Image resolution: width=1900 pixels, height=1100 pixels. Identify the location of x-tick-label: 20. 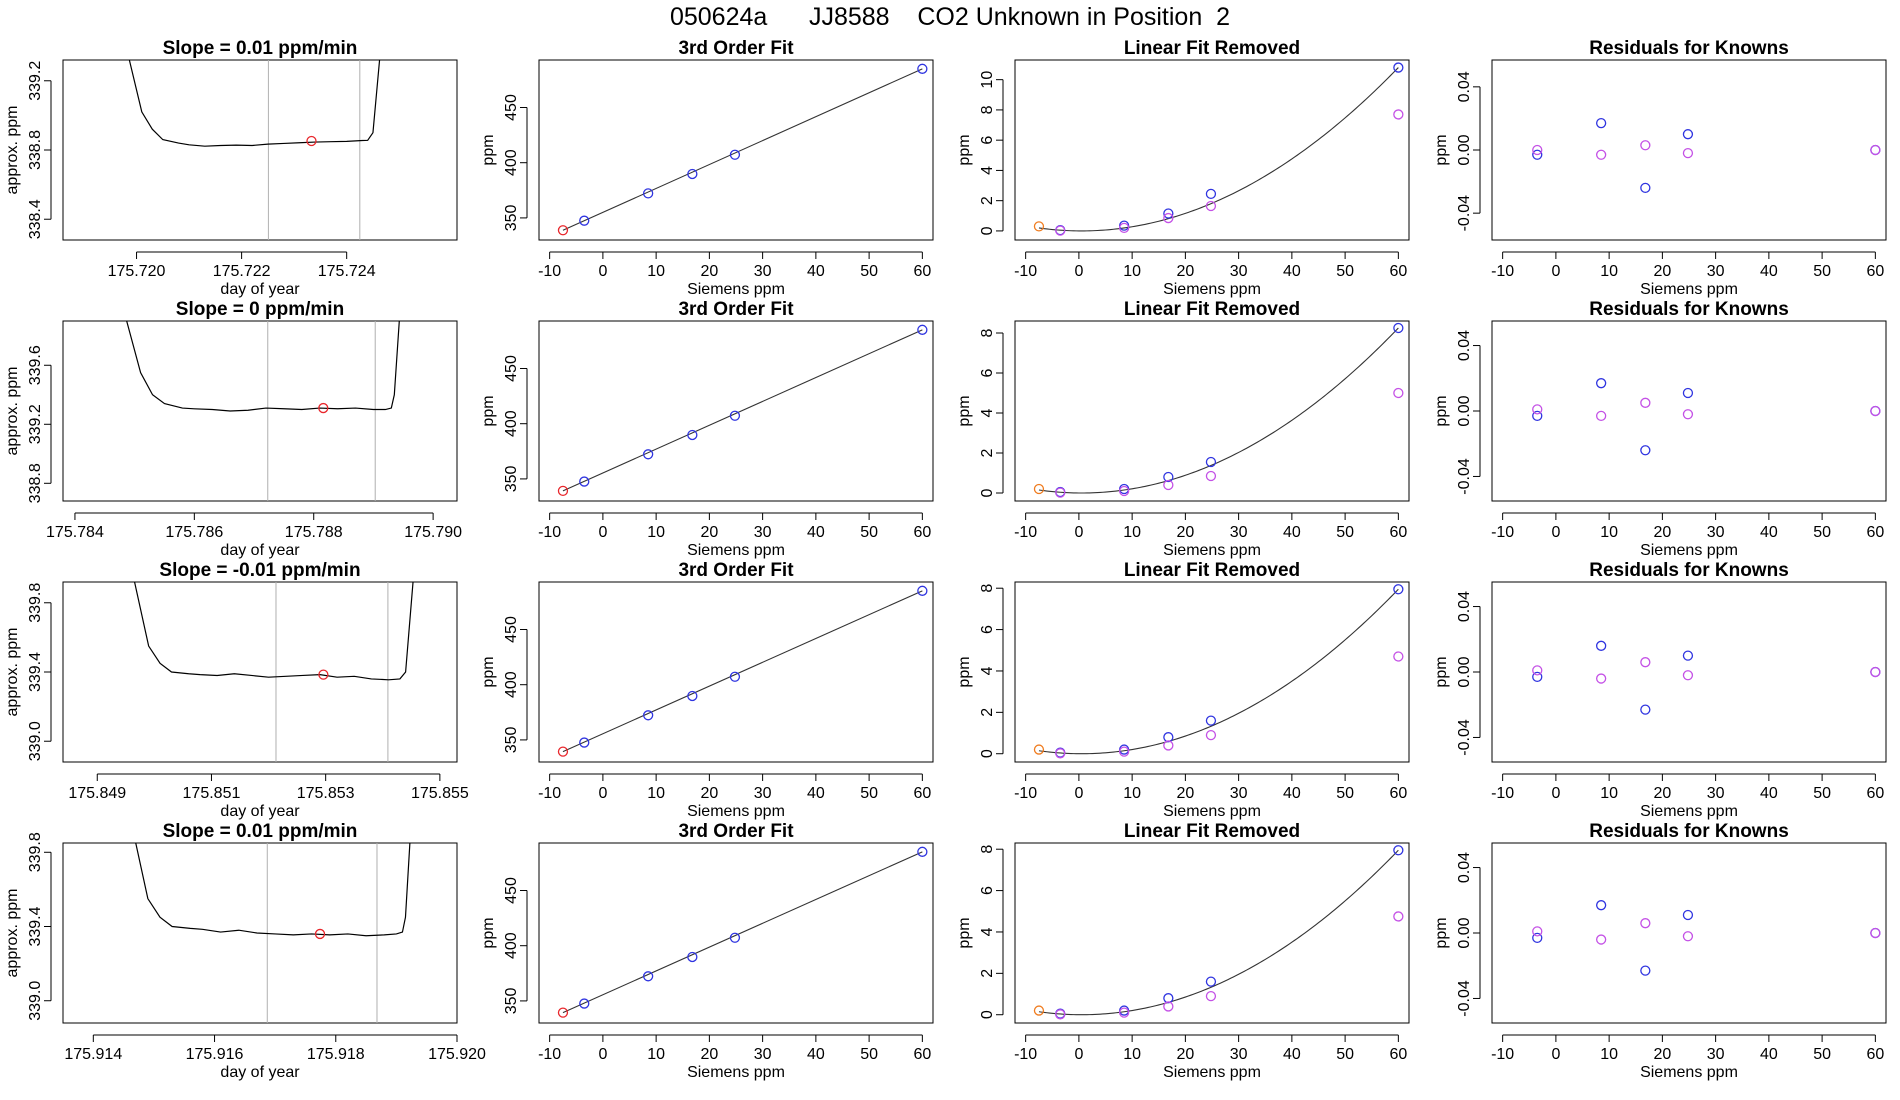
(709, 532).